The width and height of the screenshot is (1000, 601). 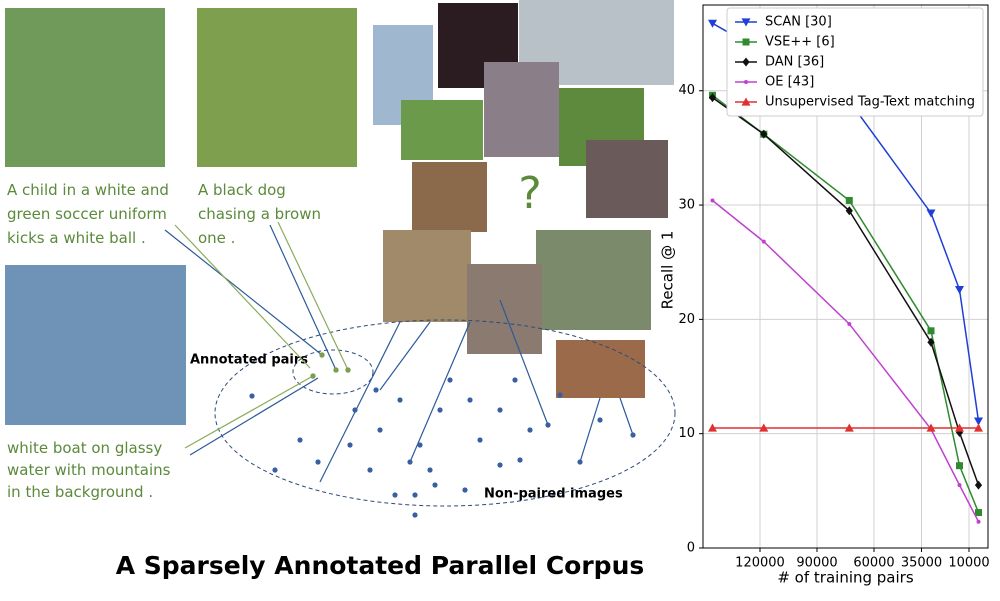 What do you see at coordinates (686, 433) in the screenshot?
I see `y-tick-label: 10` at bounding box center [686, 433].